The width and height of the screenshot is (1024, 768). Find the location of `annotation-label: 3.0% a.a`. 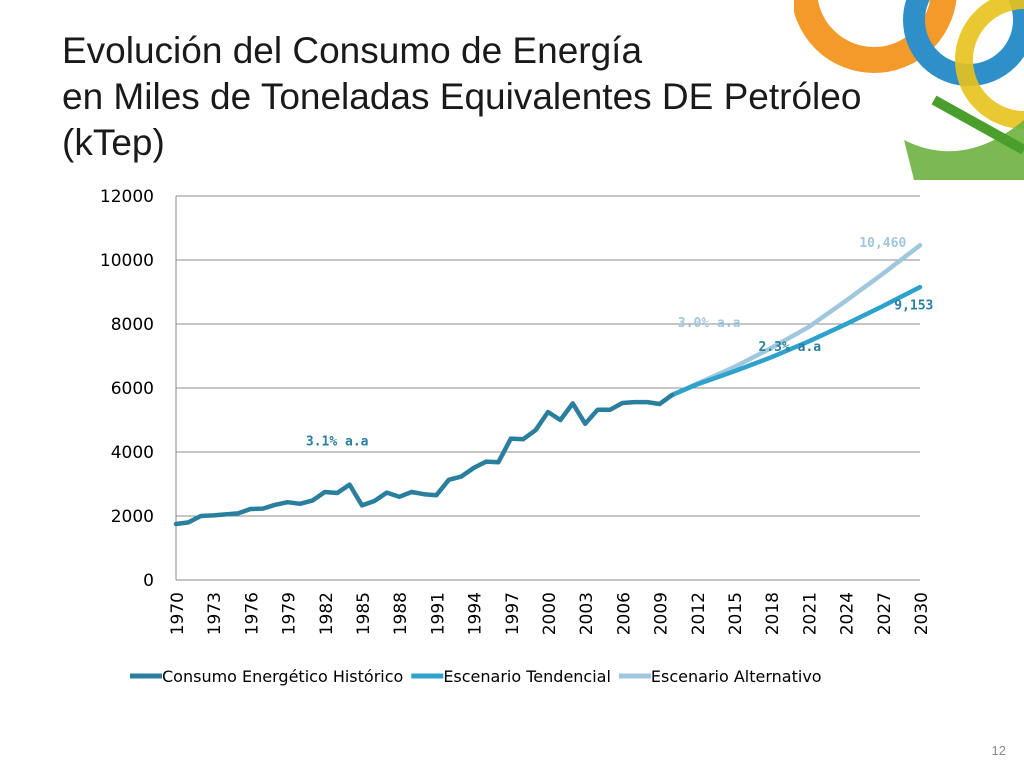

annotation-label: 3.0% a.a is located at coordinates (709, 323).